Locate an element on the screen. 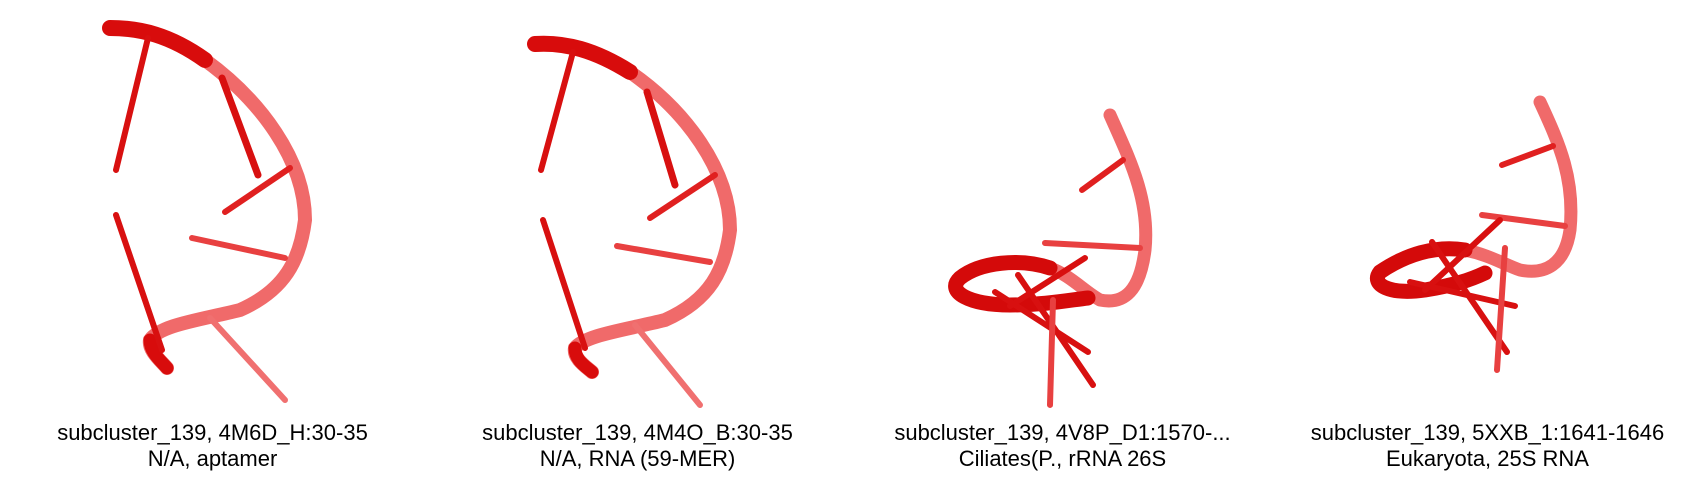  caption-title: subcluster_139, 4M6D_H:30-35 is located at coordinates (212, 432).